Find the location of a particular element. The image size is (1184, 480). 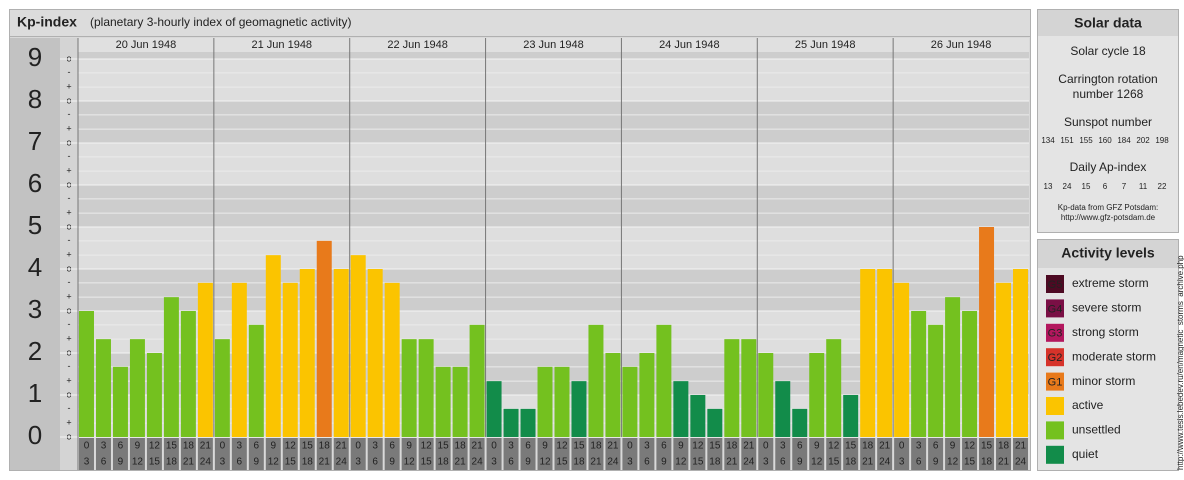

y-label-column is located at coordinates (35, 254).